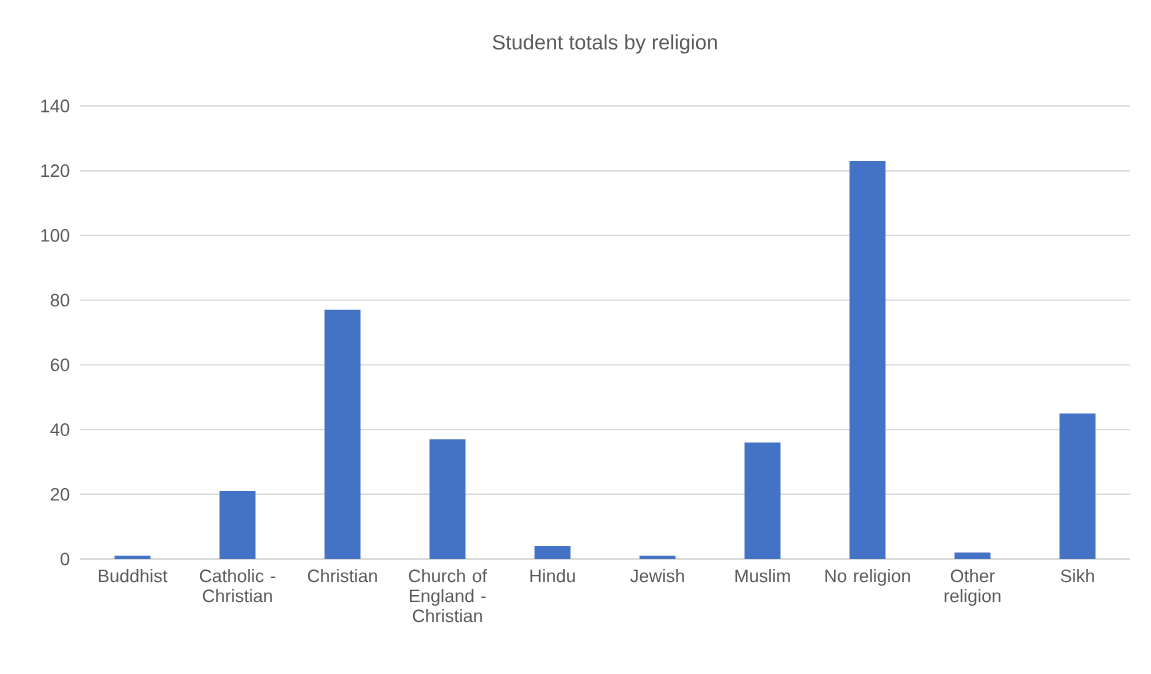 The width and height of the screenshot is (1151, 674). What do you see at coordinates (657, 576) in the screenshot?
I see `x-tick-label: Jewish` at bounding box center [657, 576].